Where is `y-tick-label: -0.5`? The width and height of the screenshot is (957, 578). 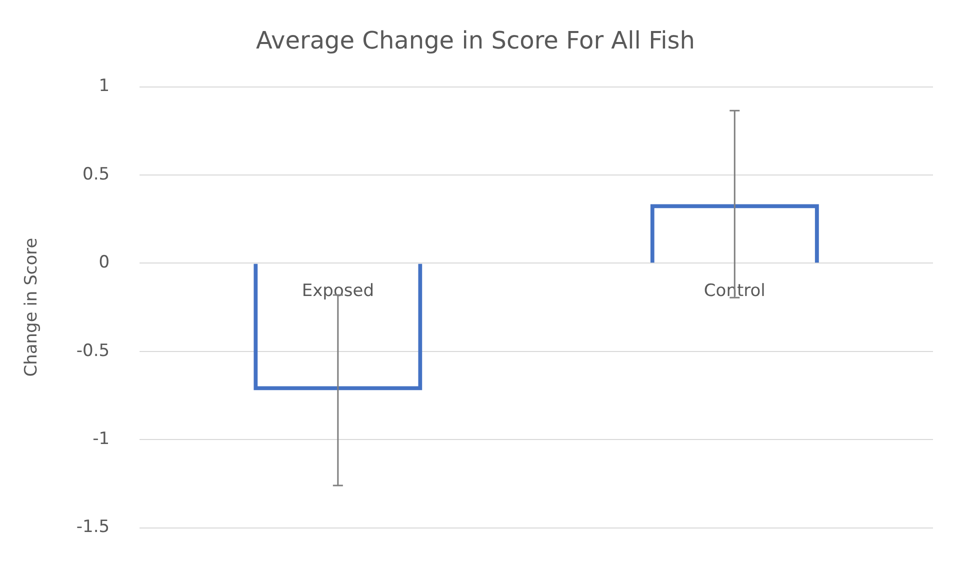
y-tick-label: -0.5 is located at coordinates (93, 350).